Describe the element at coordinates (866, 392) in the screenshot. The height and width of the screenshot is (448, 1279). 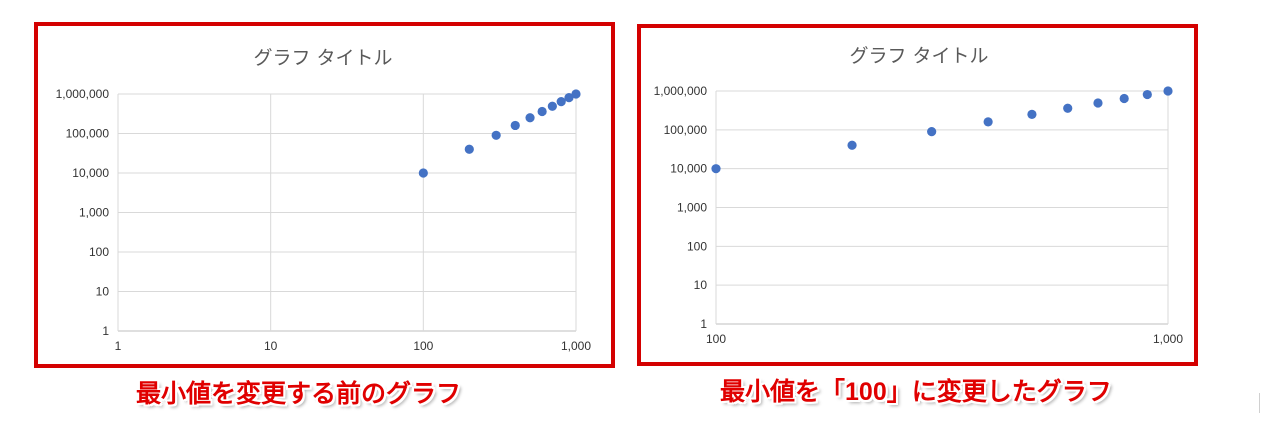
I see `caption-after-value: 100` at that location.